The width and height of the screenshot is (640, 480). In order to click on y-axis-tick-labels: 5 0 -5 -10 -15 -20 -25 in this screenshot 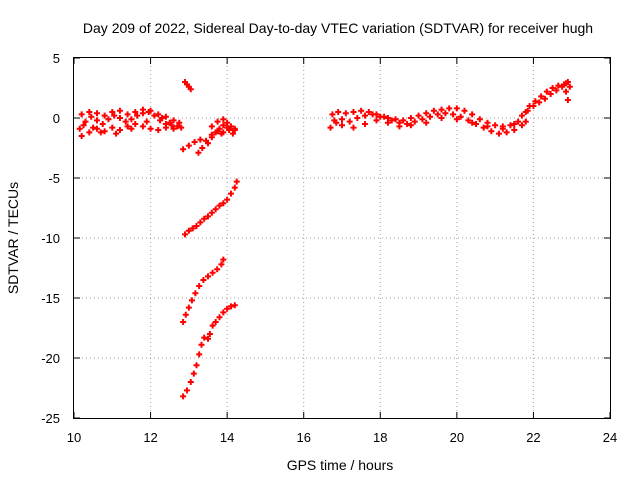, I will do `click(50, 238)`.